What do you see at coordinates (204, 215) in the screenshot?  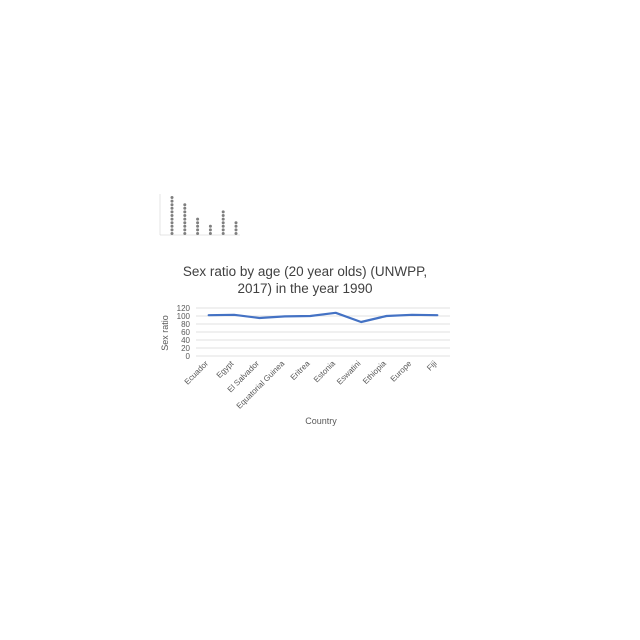 I see `thumbnail-dots` at bounding box center [204, 215].